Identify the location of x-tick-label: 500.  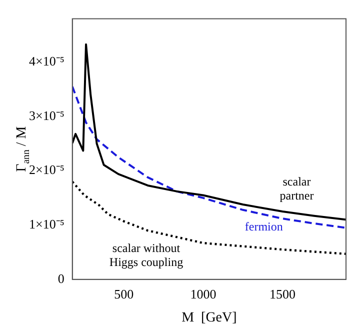
(124, 294).